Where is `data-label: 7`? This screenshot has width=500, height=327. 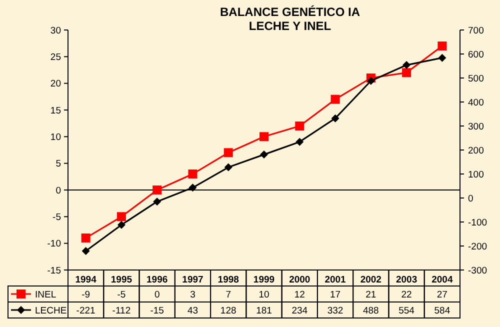
data-label: 7 is located at coordinates (229, 294).